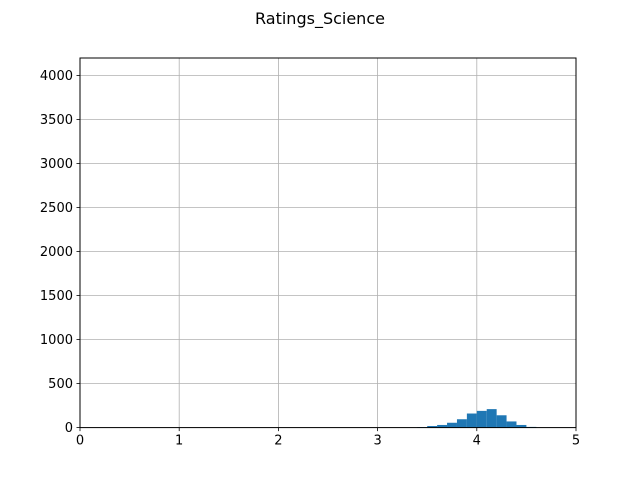 The height and width of the screenshot is (480, 640). I want to click on histogram-bars, so click(477, 418).